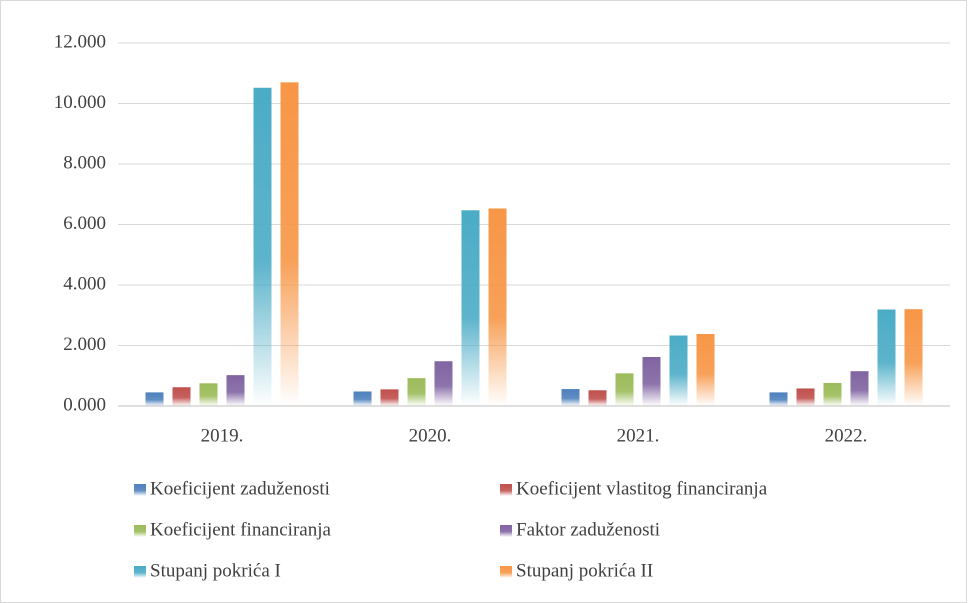 This screenshot has height=603, width=968. What do you see at coordinates (638, 435) in the screenshot?
I see `x-tick-label: 2021.` at bounding box center [638, 435].